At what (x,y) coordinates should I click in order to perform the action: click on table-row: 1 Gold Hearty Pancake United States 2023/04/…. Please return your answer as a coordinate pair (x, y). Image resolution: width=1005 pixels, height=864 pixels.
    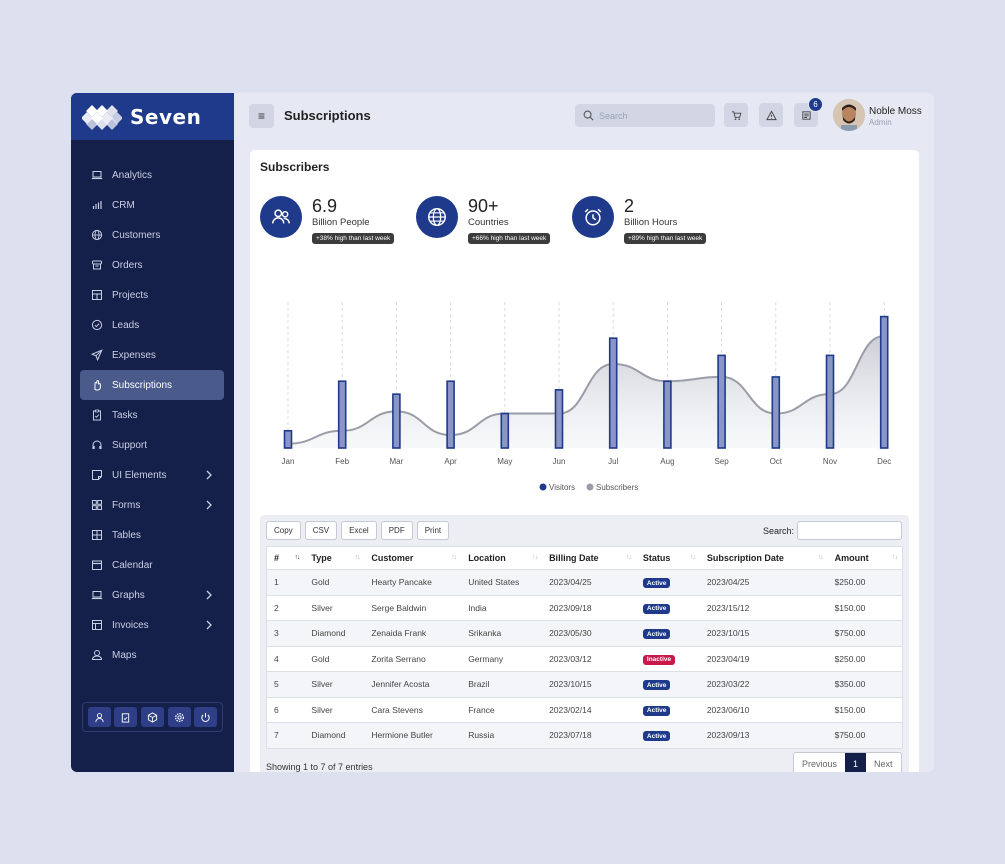
    Looking at the image, I should click on (584, 582).